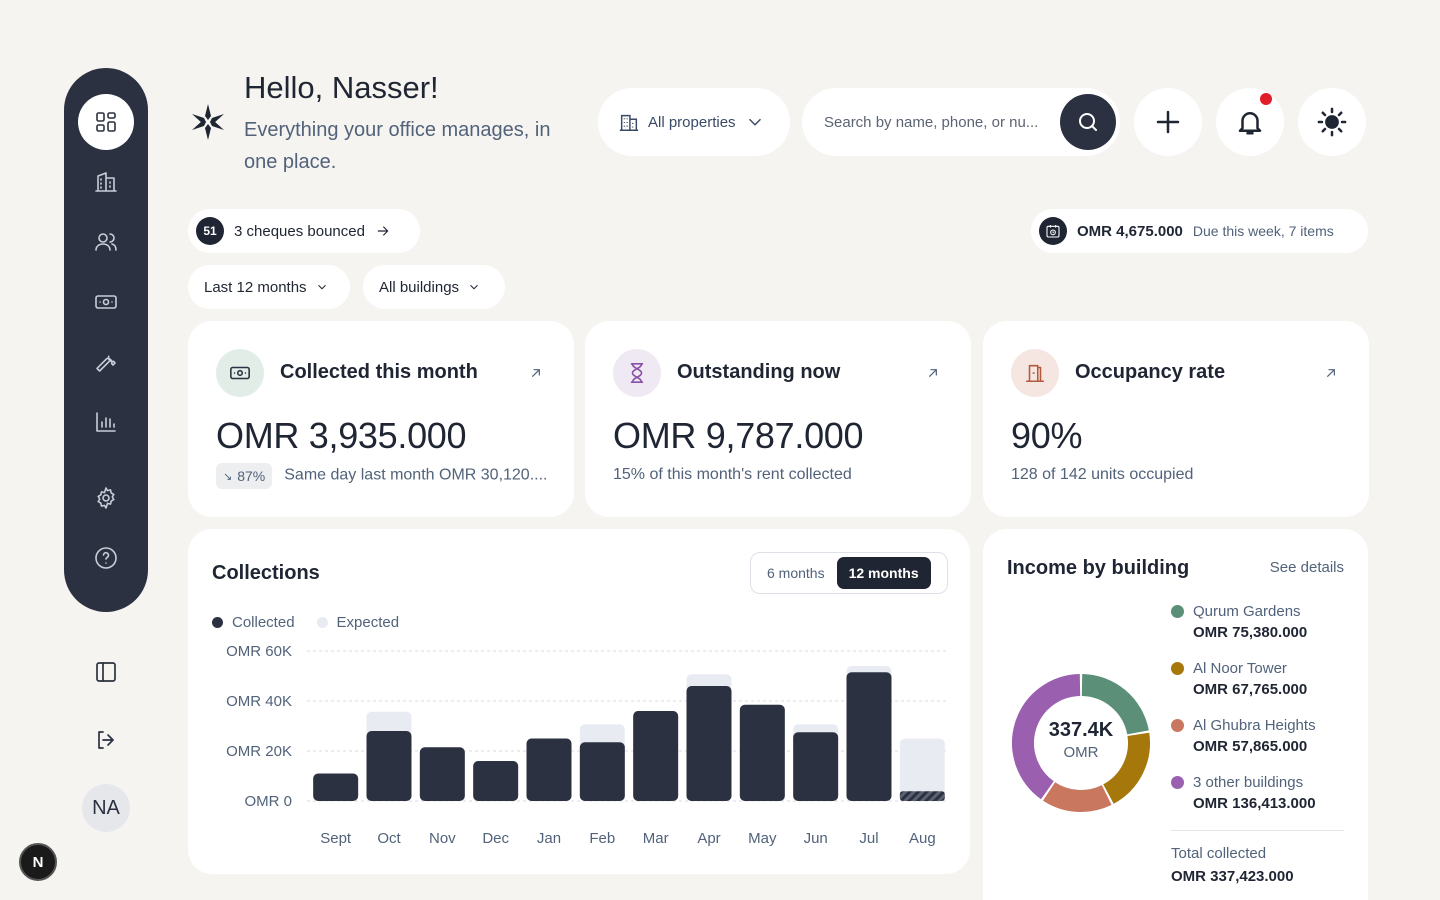 This screenshot has height=900, width=1440. I want to click on x-tick-label: Feb, so click(602, 838).